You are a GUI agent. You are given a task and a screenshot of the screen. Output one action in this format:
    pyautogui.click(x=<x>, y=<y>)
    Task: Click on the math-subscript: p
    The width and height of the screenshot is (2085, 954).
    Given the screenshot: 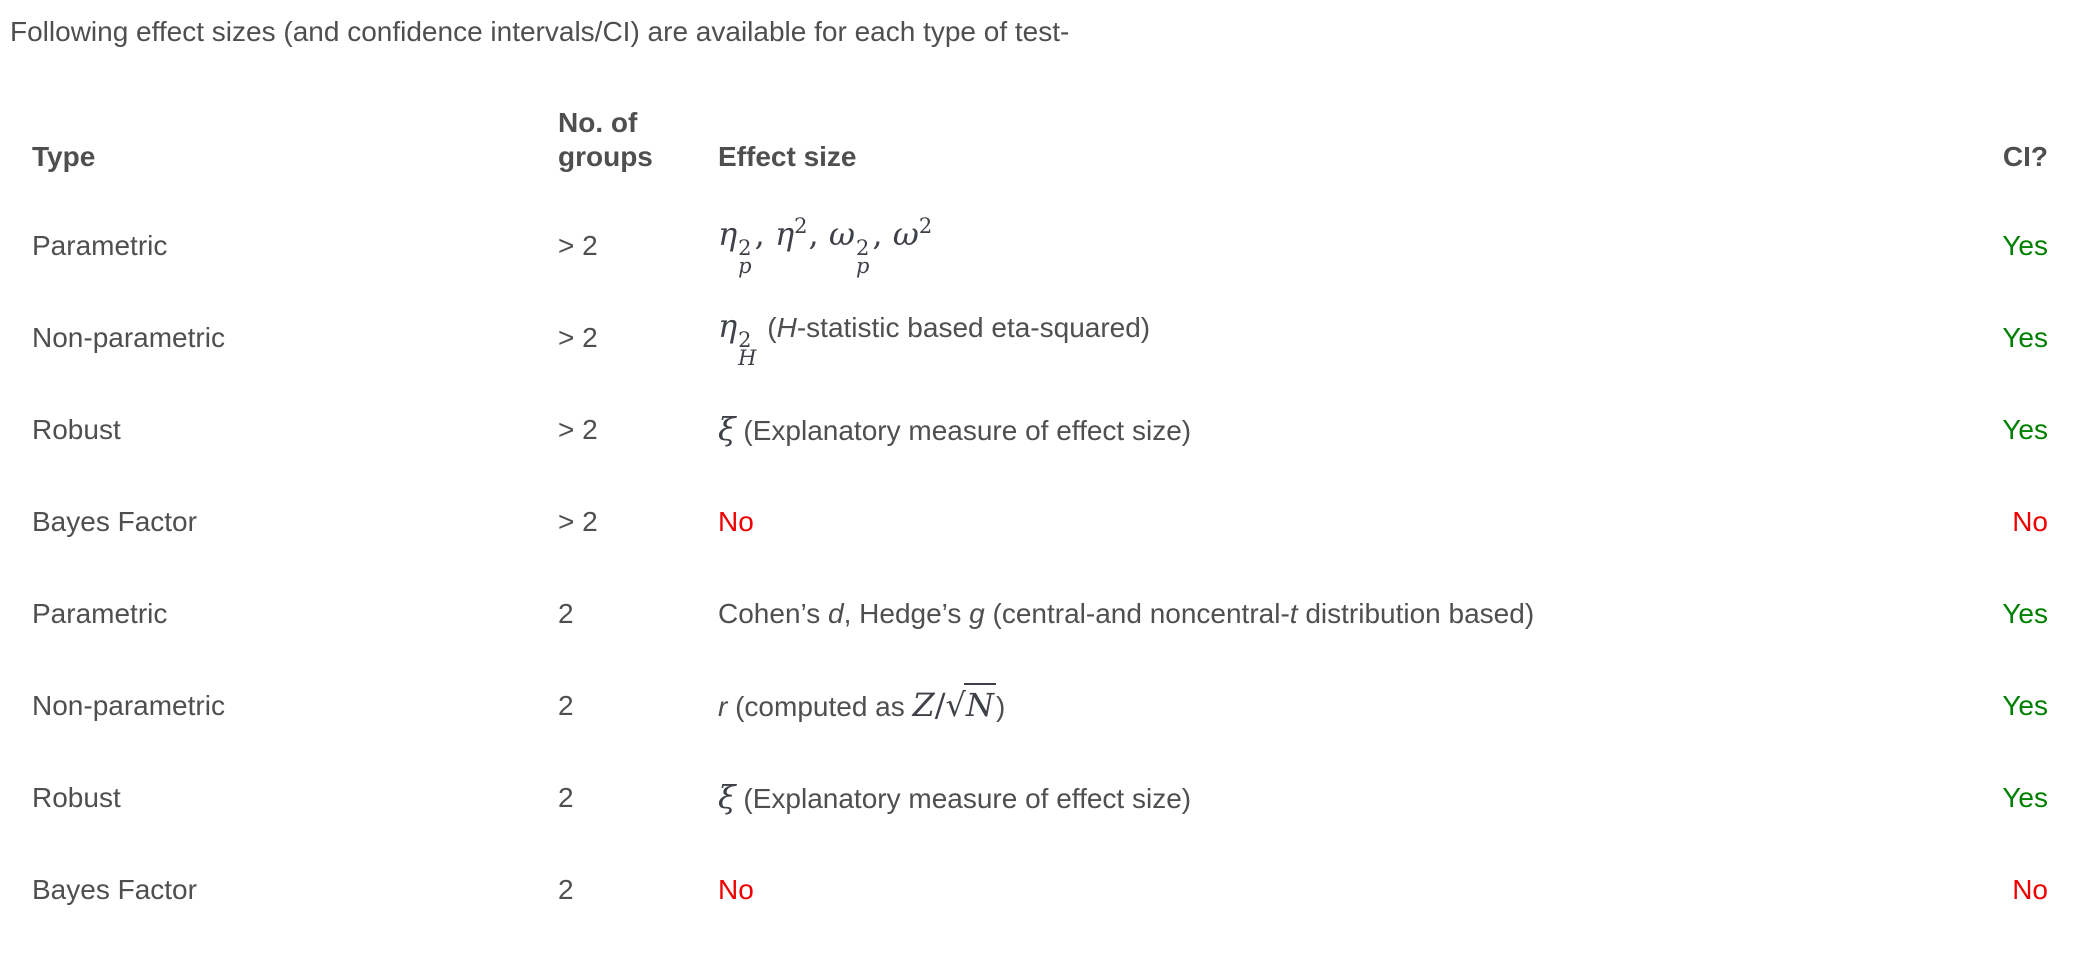 What is the action you would take?
    pyautogui.click(x=745, y=266)
    